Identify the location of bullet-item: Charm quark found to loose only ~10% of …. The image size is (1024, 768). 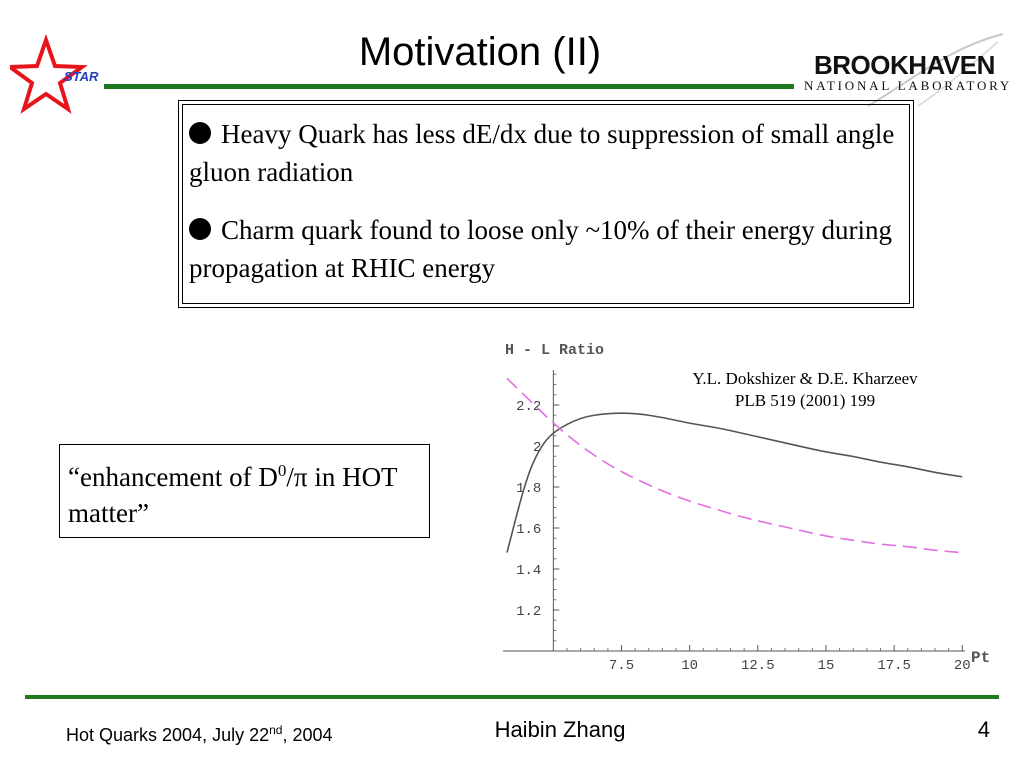
(544, 249).